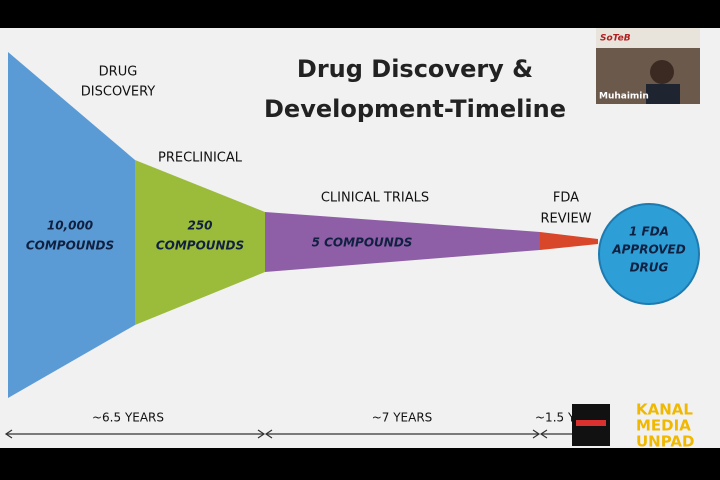 Image resolution: width=720 pixels, height=480 pixels. What do you see at coordinates (118, 72) in the screenshot?
I see `stage-label: DRUG` at bounding box center [118, 72].